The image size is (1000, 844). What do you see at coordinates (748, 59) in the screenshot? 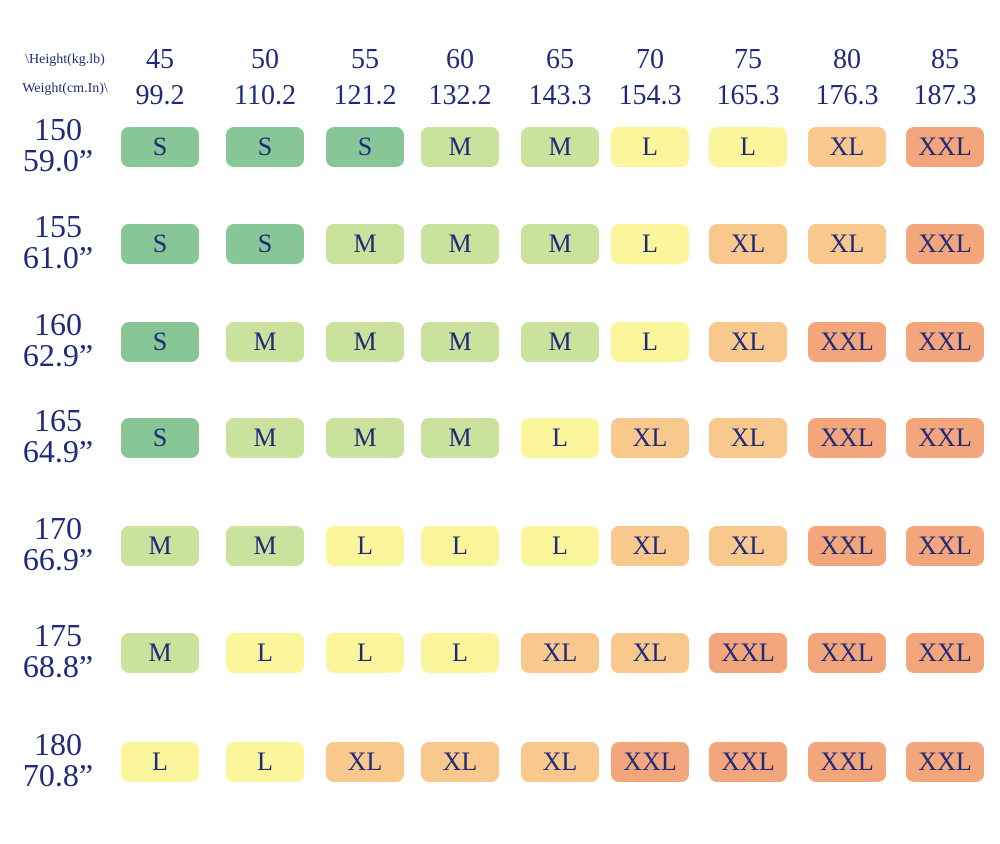
I see `weight-kg: 75` at bounding box center [748, 59].